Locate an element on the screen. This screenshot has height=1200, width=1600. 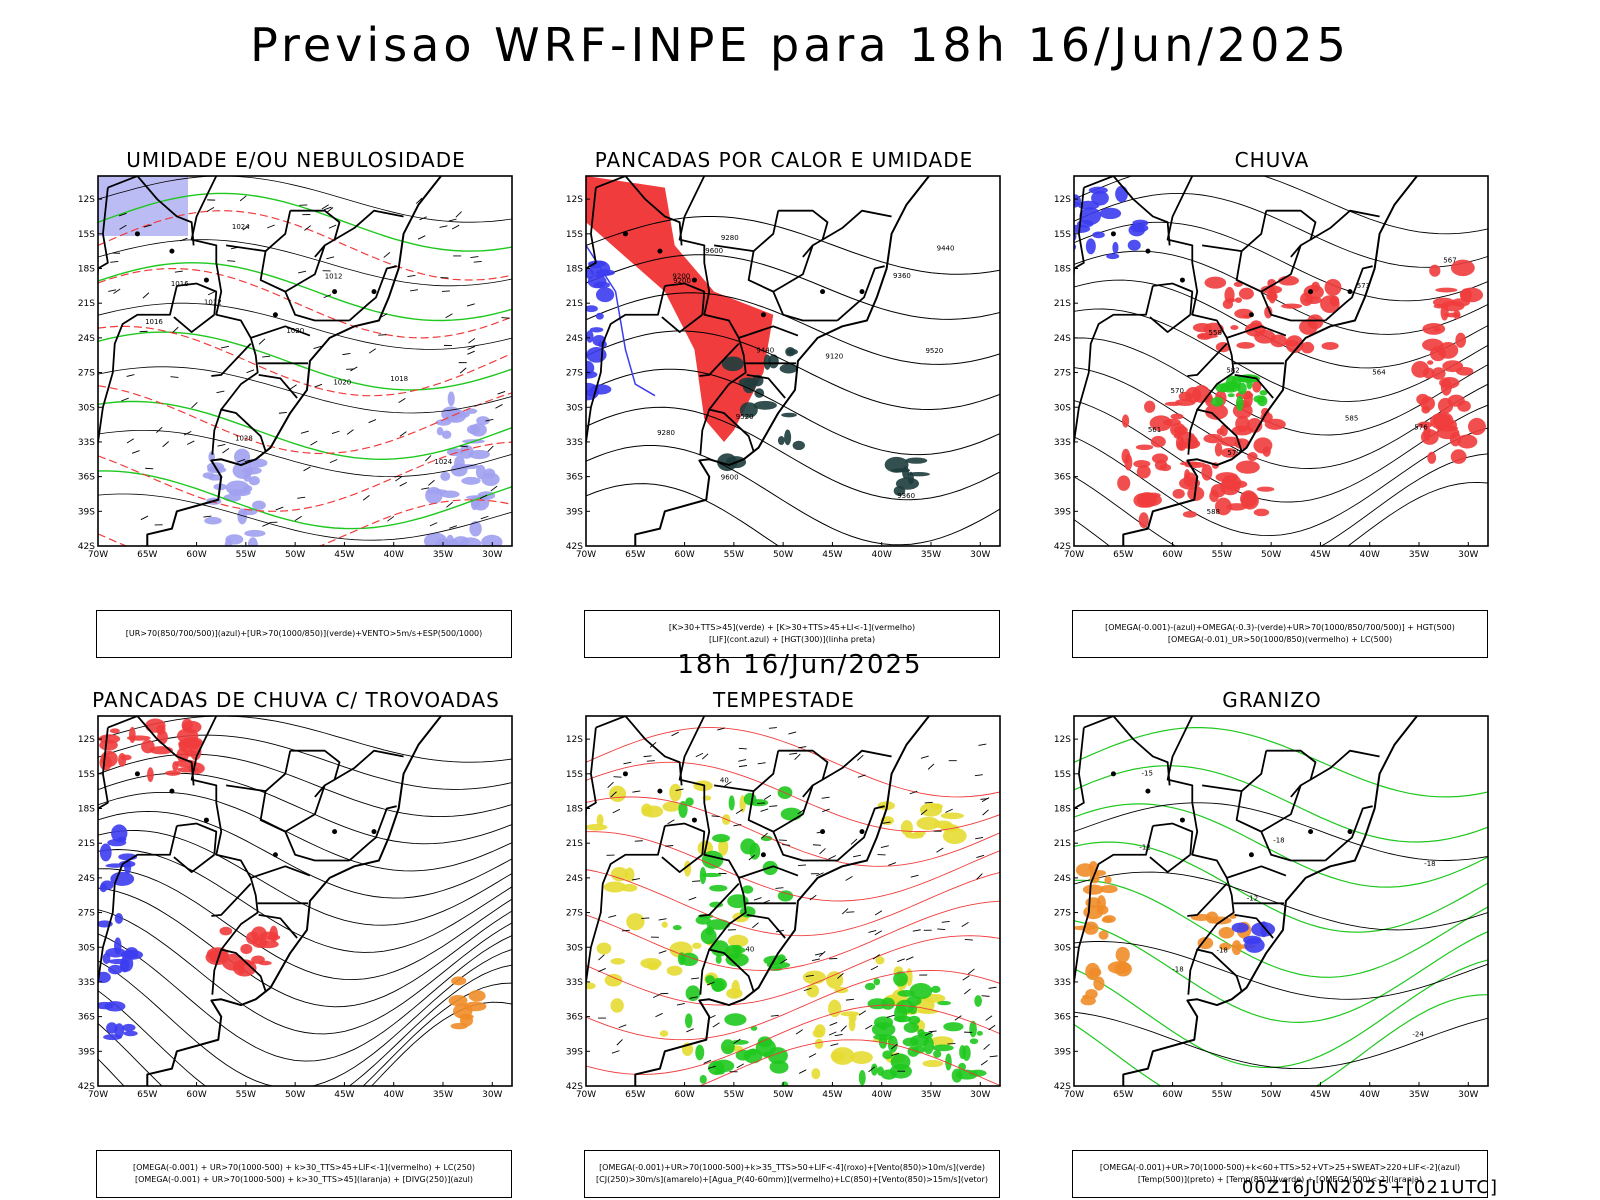
contour-label: 558 is located at coordinates (1215, 333).